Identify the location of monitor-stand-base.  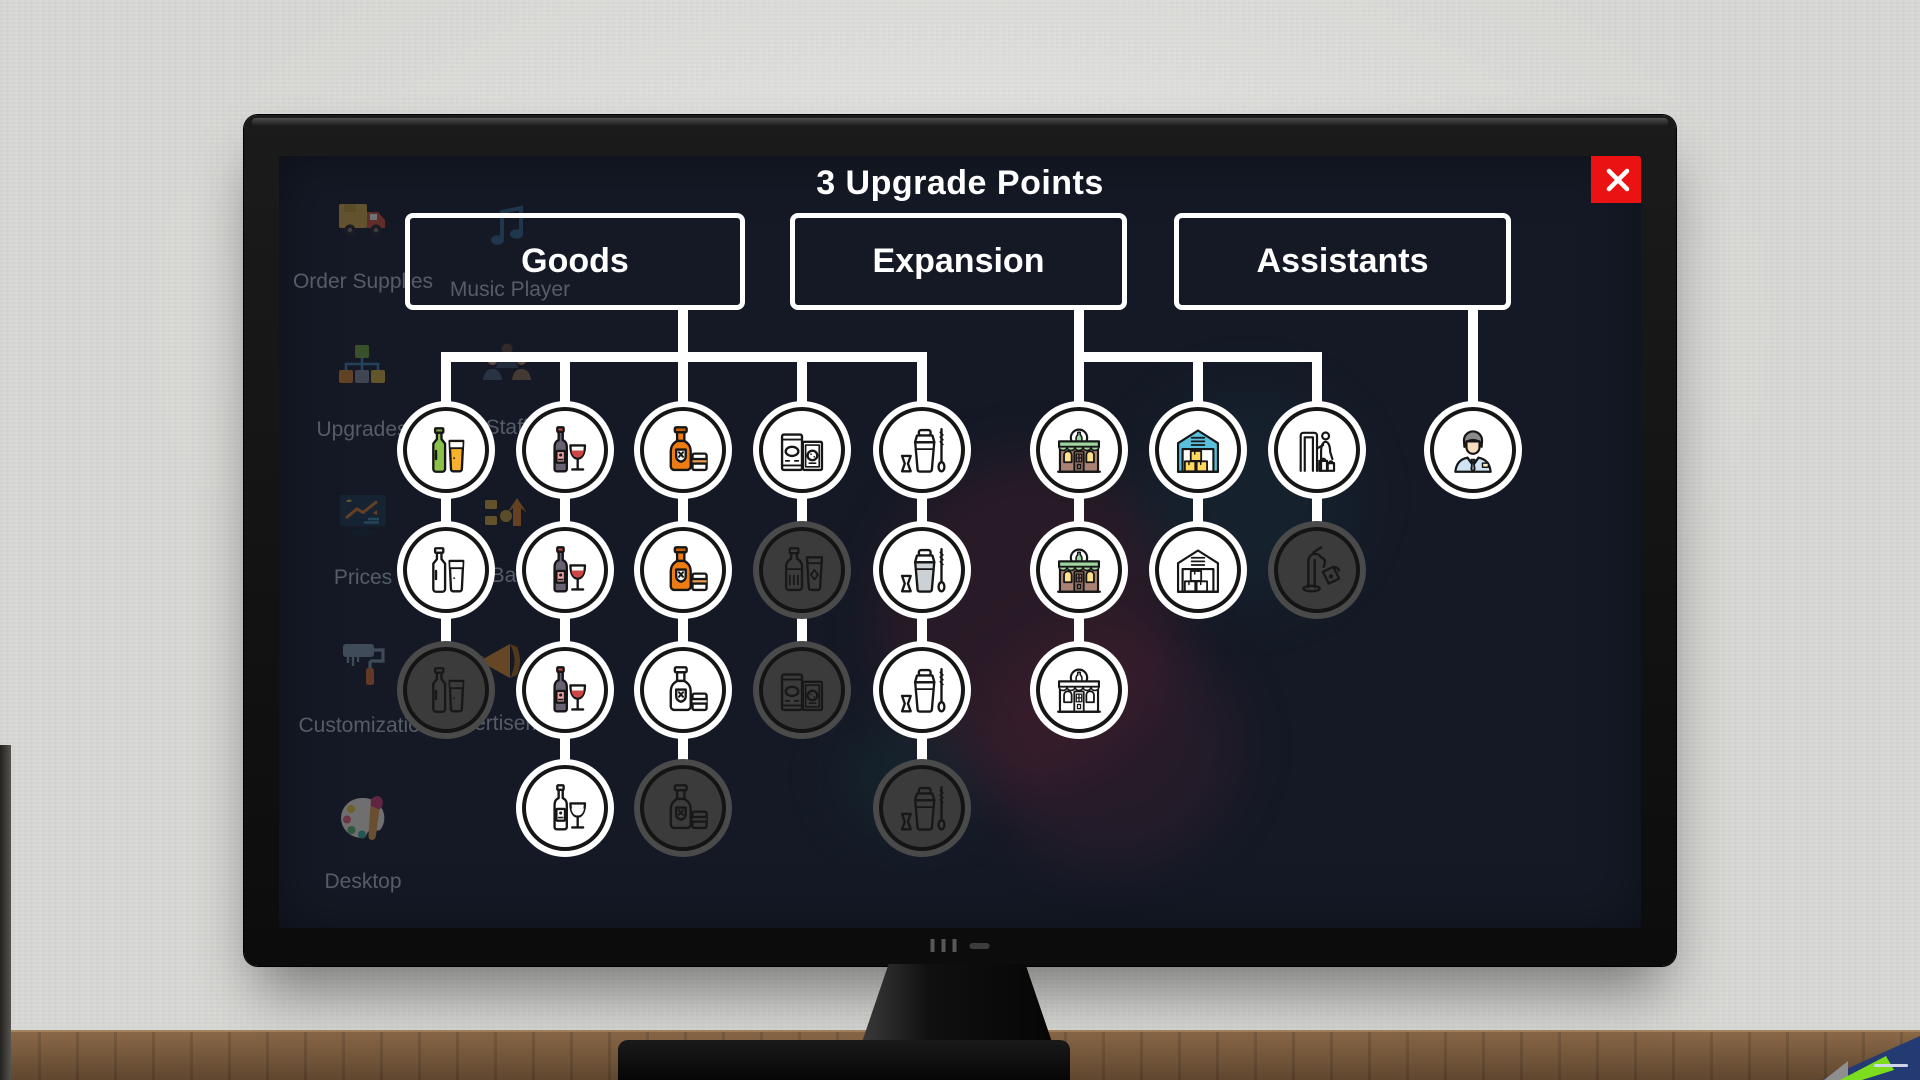
(844, 1060).